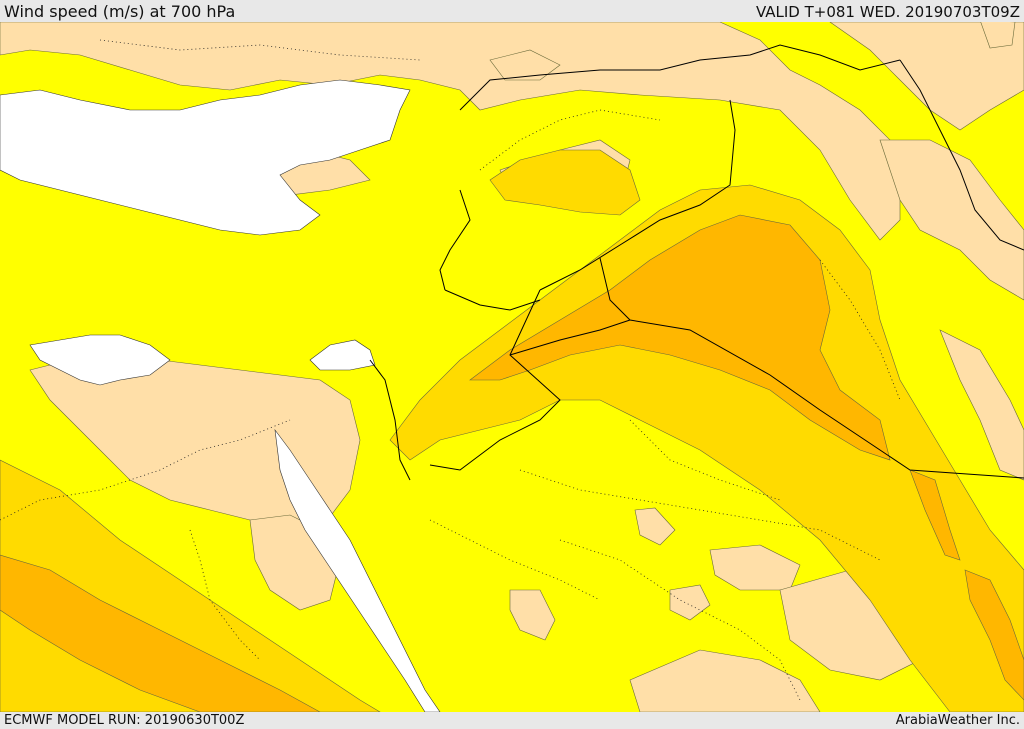 The height and width of the screenshot is (729, 1024). Describe the element at coordinates (887, 12) in the screenshot. I see `valid-time: VALID T+081 WED. 20190703T09Z` at that location.